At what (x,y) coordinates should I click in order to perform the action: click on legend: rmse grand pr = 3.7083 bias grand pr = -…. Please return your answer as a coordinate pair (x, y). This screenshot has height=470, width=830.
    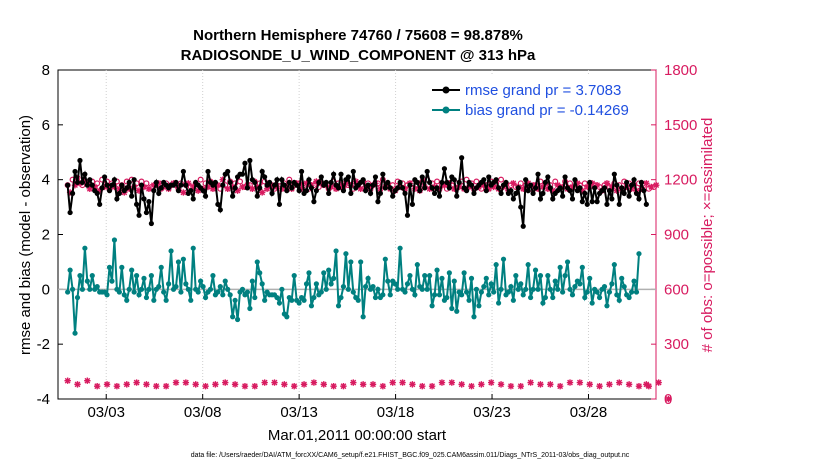
    Looking at the image, I should click on (540, 98).